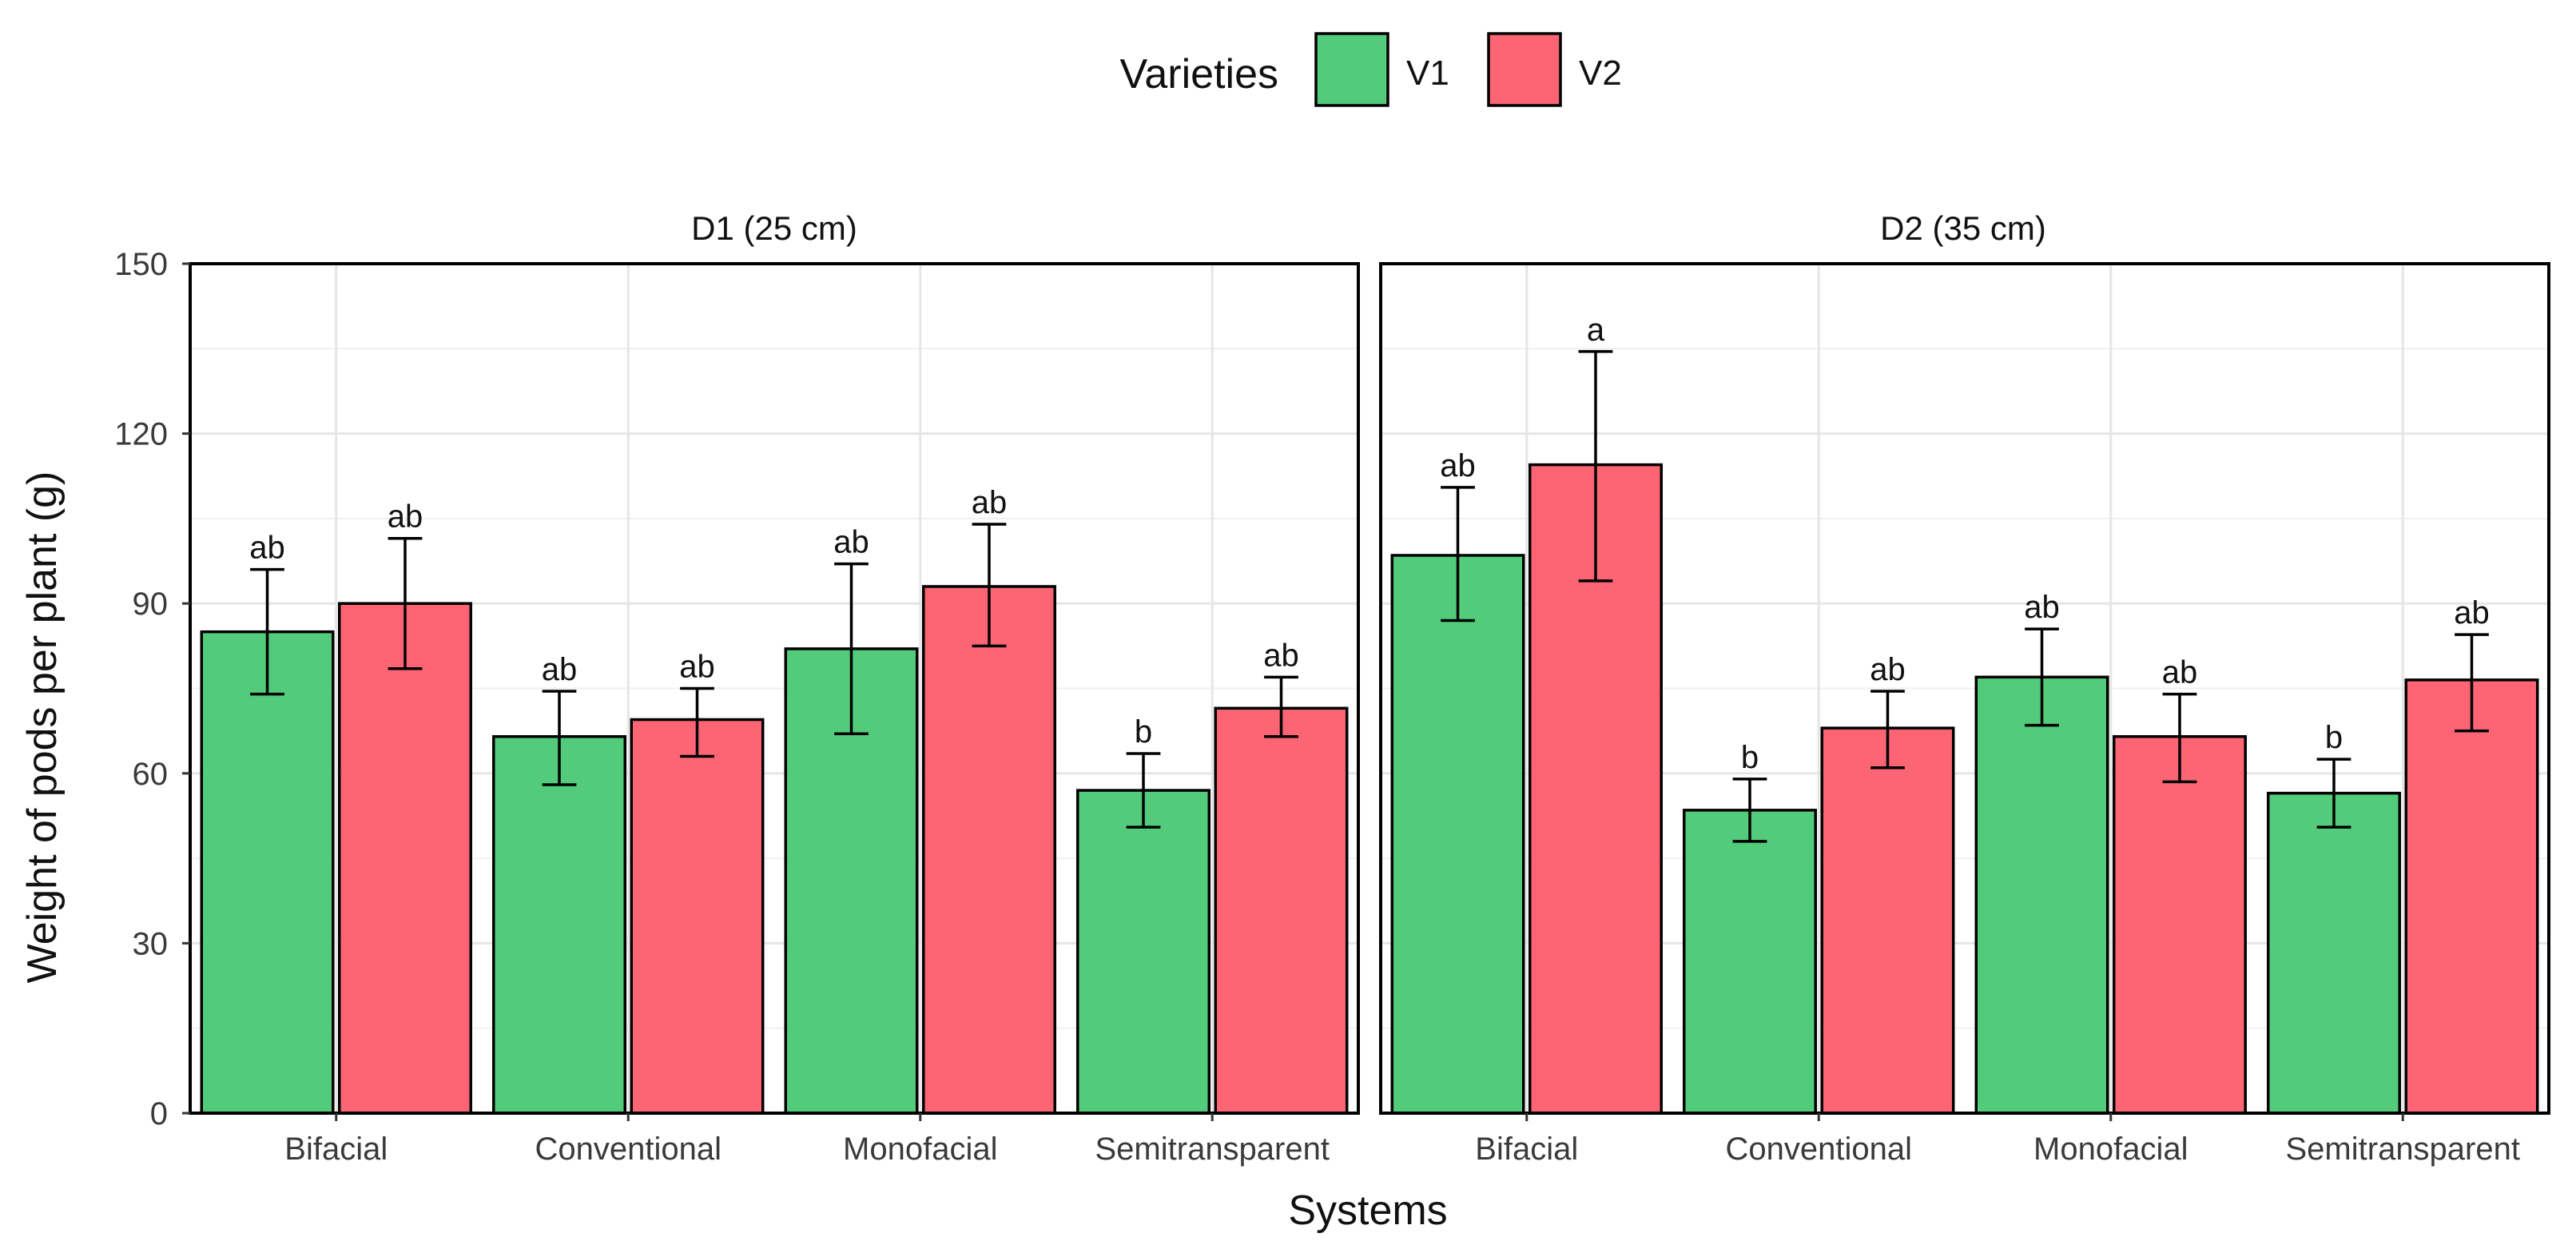 This screenshot has width=2576, height=1249. I want to click on y-tick-label: 90, so click(151, 604).